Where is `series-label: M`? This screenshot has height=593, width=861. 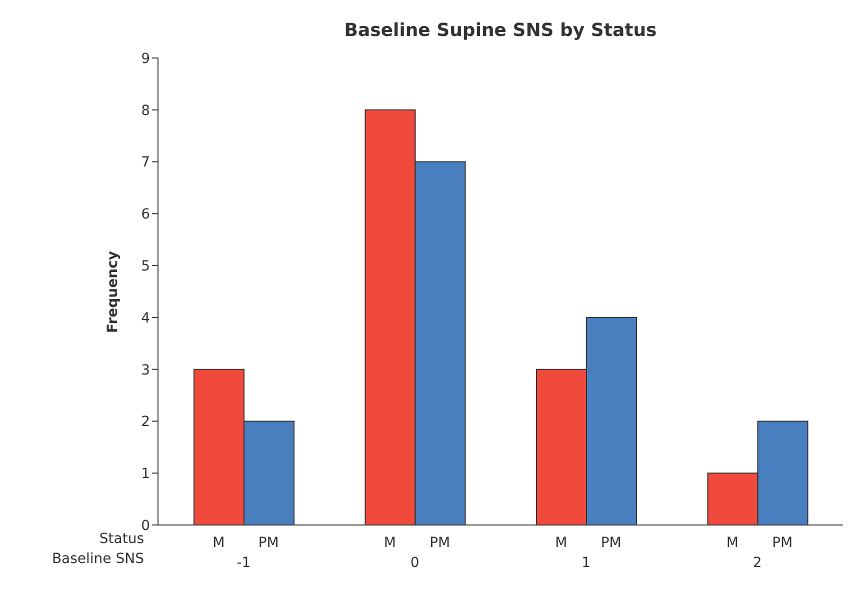 series-label: M is located at coordinates (218, 543).